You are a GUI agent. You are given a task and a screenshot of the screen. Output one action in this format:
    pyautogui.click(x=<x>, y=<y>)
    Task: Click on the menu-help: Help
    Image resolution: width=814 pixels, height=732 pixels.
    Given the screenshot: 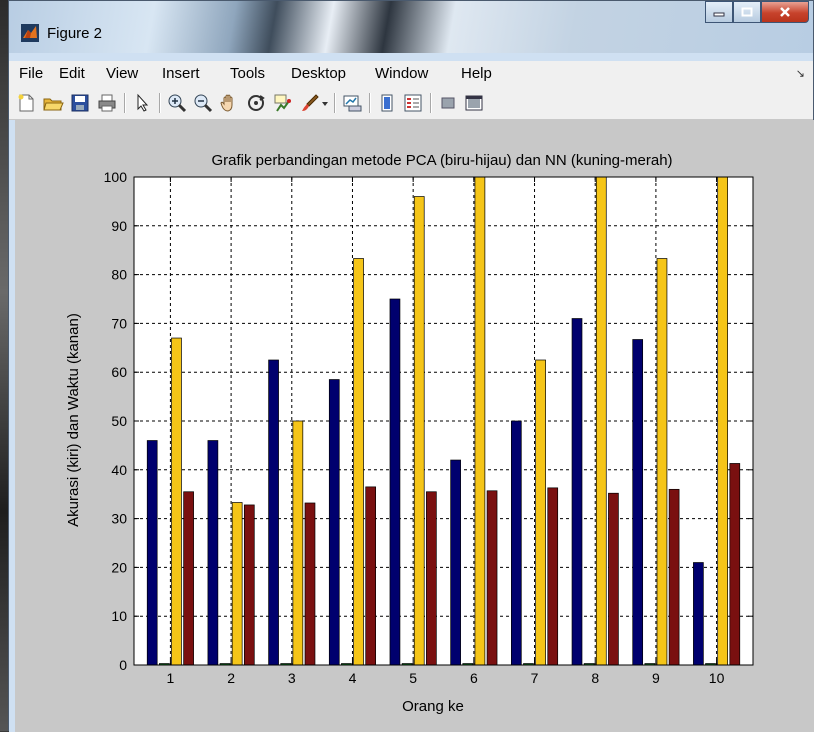 What is the action you would take?
    pyautogui.click(x=476, y=73)
    